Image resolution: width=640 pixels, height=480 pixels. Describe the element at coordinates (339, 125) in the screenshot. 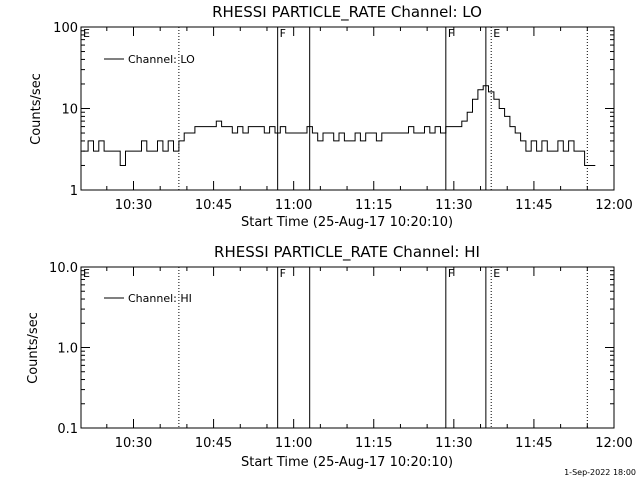

I see `series-line-channel-lo` at that location.